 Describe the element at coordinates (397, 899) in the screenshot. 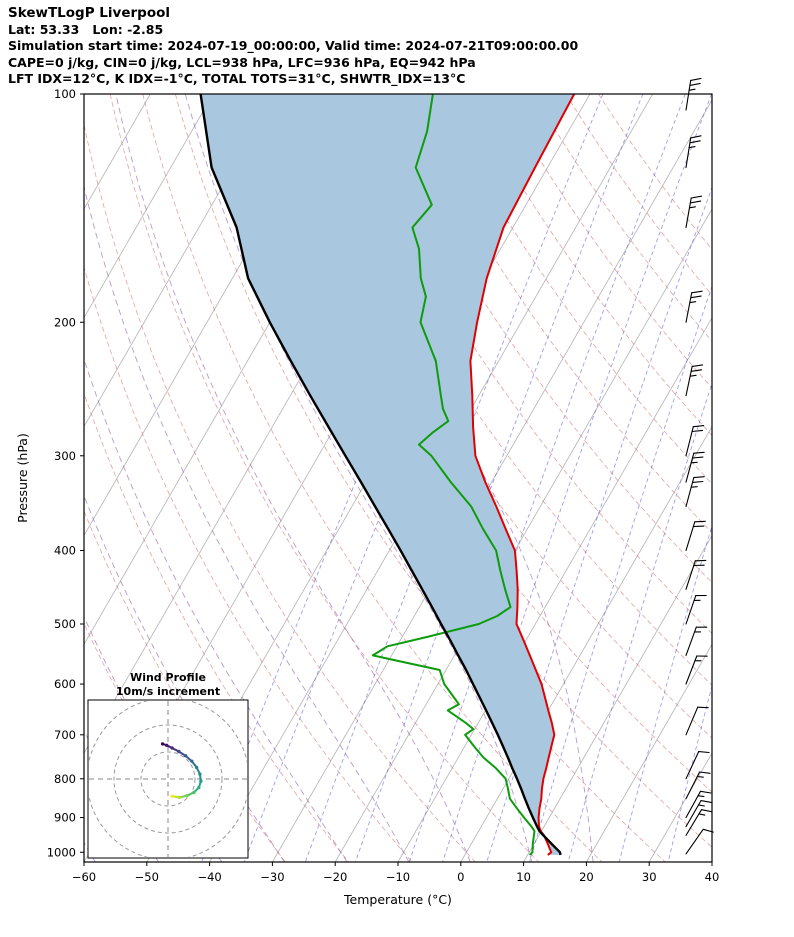

I see `svg-text: Temperature (°C)` at that location.